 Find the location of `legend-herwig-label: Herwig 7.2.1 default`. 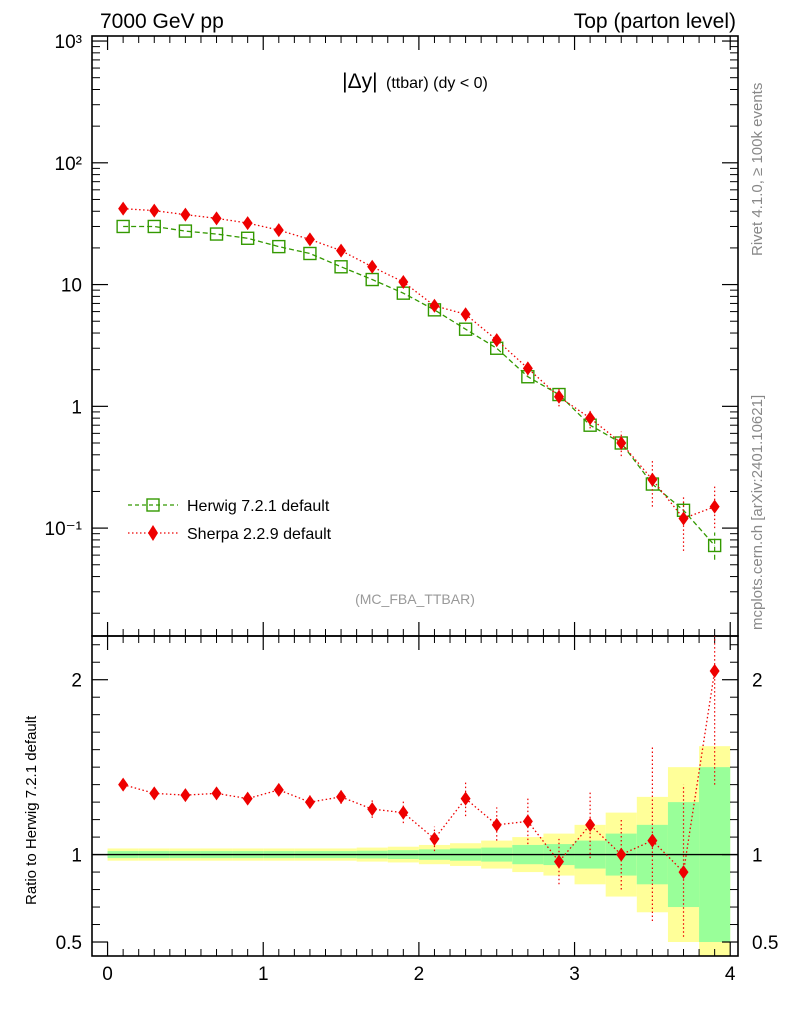

legend-herwig-label: Herwig 7.2.1 default is located at coordinates (258, 506).